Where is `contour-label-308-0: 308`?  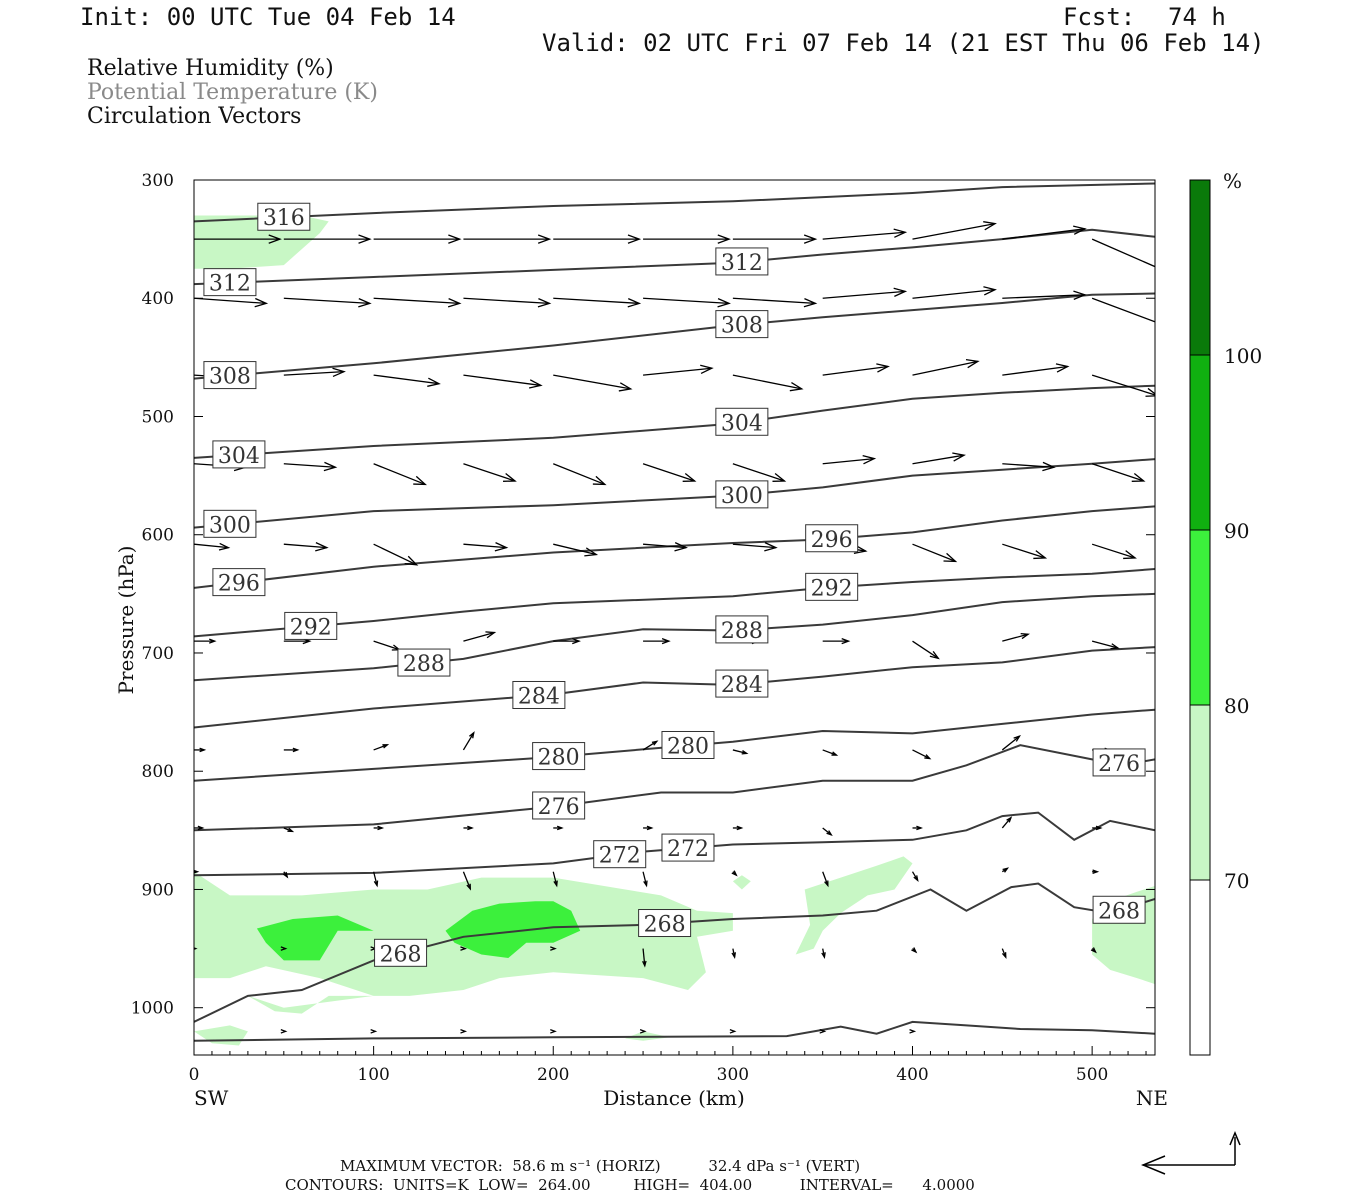
contour-label-308-0: 308 is located at coordinates (230, 375).